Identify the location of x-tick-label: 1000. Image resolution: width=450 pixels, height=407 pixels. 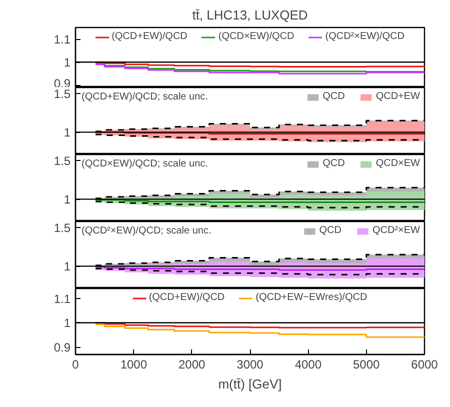
(134, 365).